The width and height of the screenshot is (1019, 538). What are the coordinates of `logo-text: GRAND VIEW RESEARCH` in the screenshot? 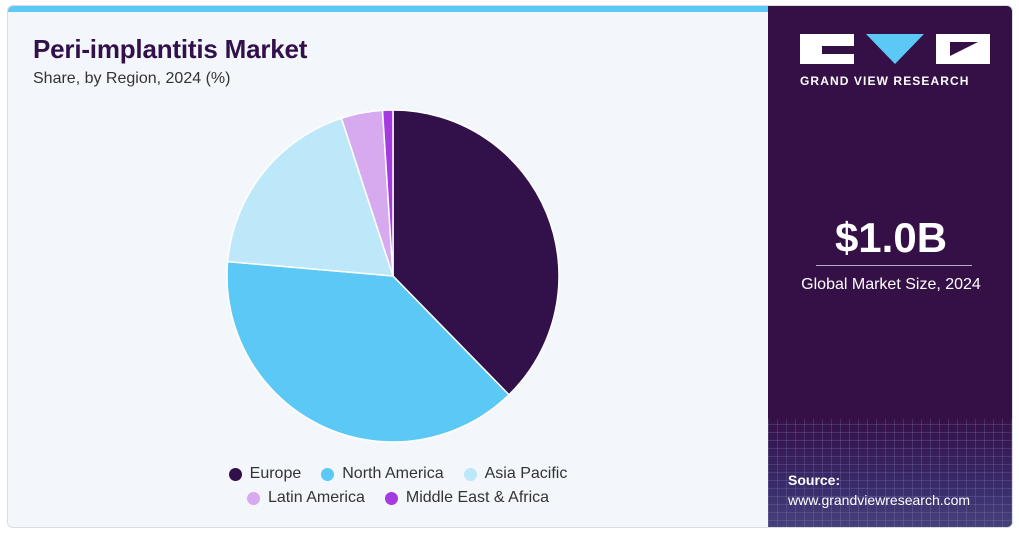 It's located at (885, 81).